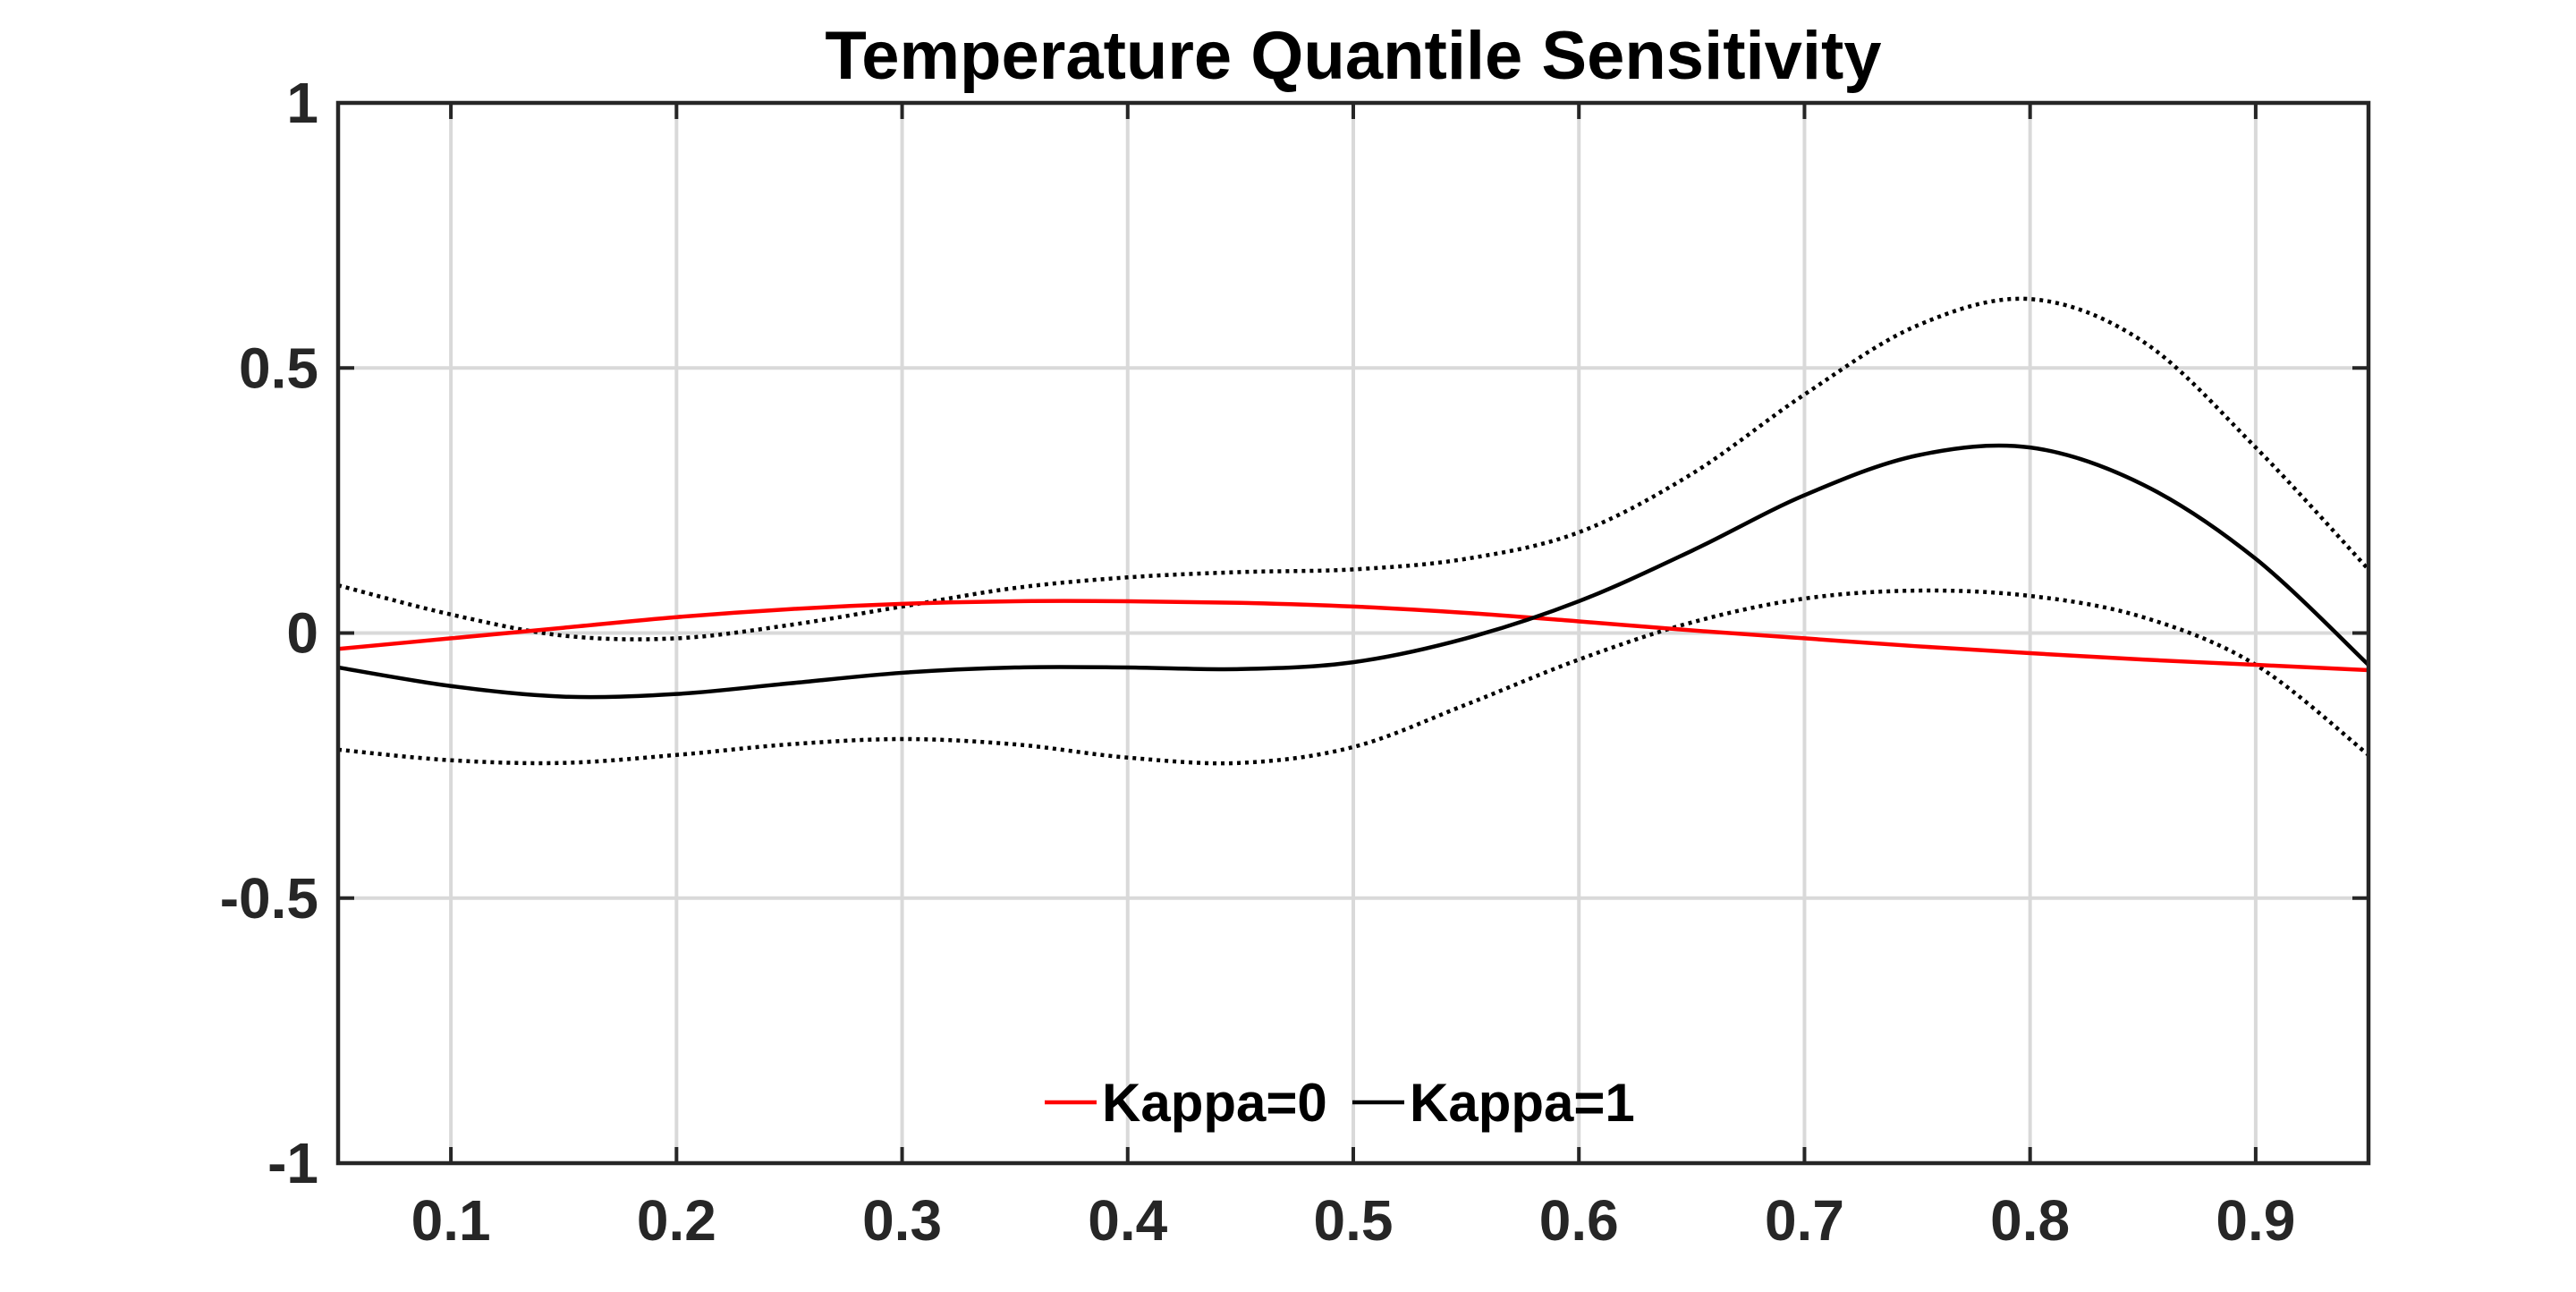 Image resolution: width=2576 pixels, height=1292 pixels. Describe the element at coordinates (451, 1220) in the screenshot. I see `x-tick-label: 0.1` at that location.